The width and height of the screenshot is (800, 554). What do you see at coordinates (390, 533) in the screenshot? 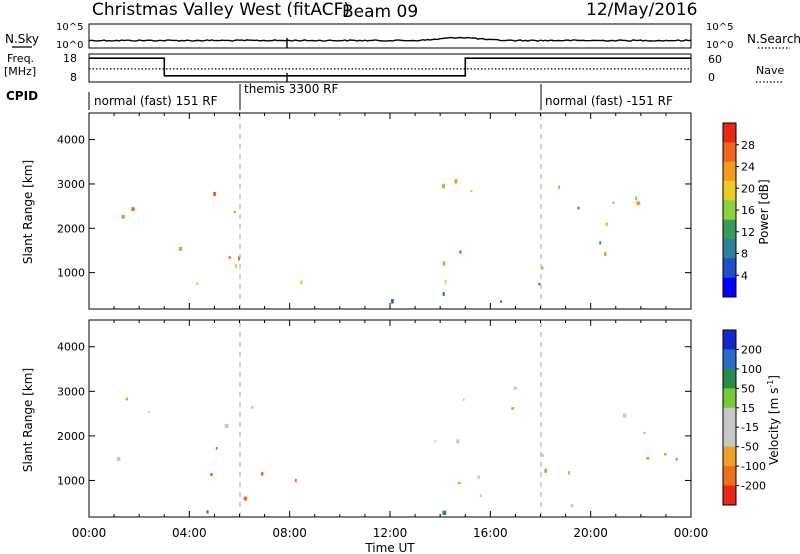
I see `x-tick-labels: 00:00 04:00 08:00 12:00 16:00 20:00 00:00` at bounding box center [390, 533].